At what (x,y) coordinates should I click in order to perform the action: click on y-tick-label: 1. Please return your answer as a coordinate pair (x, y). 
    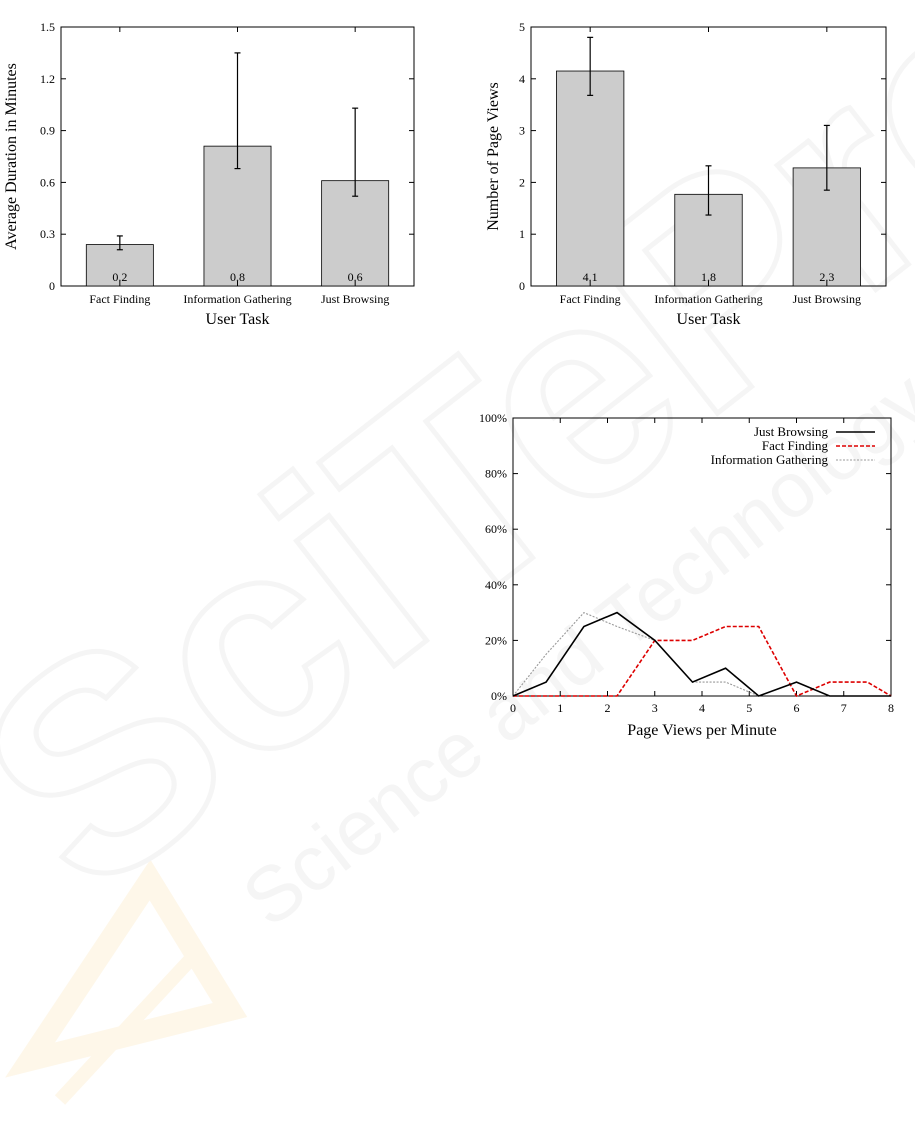
    Looking at the image, I should click on (522, 234).